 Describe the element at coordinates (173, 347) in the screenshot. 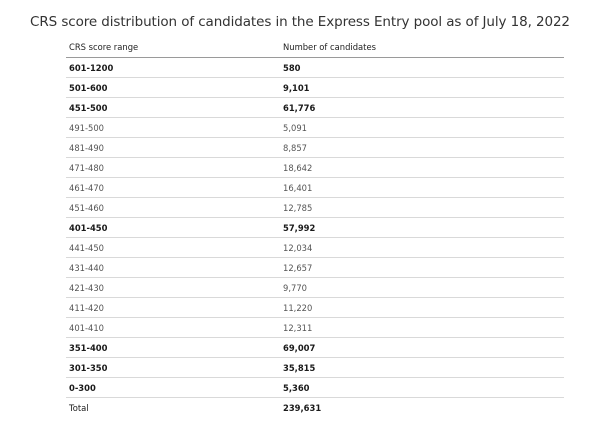

I see `score-range-cell: 351-400` at that location.